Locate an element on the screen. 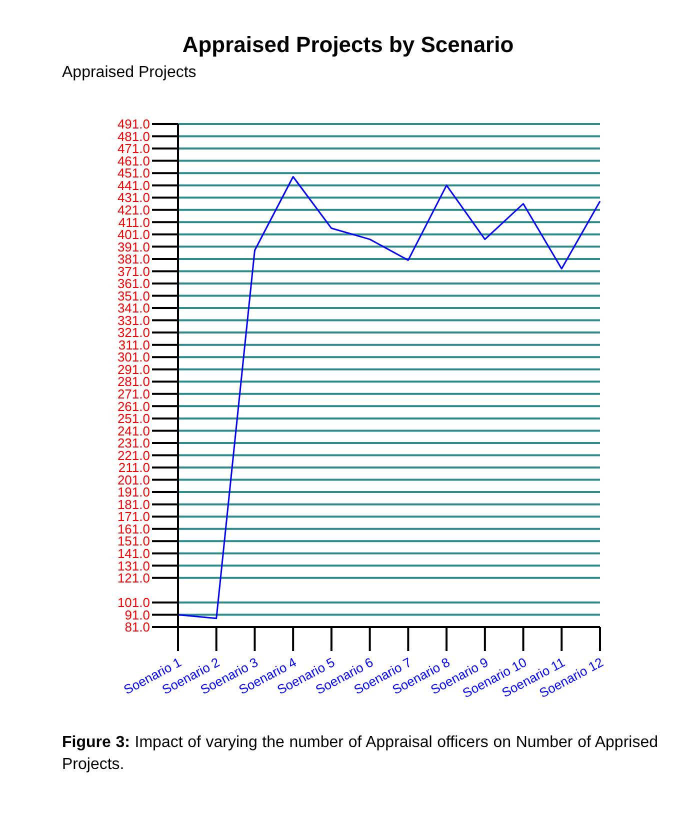 The image size is (678, 818). caption: Figure 3: Impact of varying the number of Appraisal officers on Number of Apprised Projects. is located at coordinates (360, 753).